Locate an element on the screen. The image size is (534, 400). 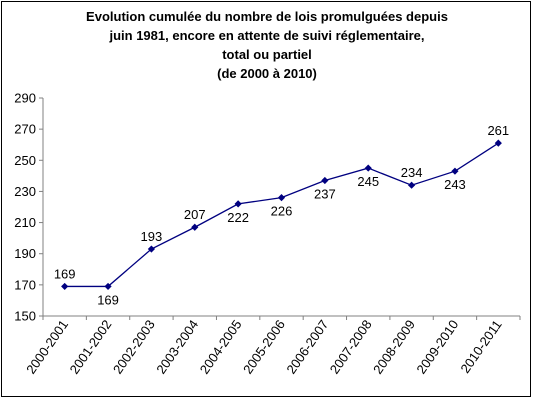
x-tick-label: 2009-2010 is located at coordinates (437, 347).